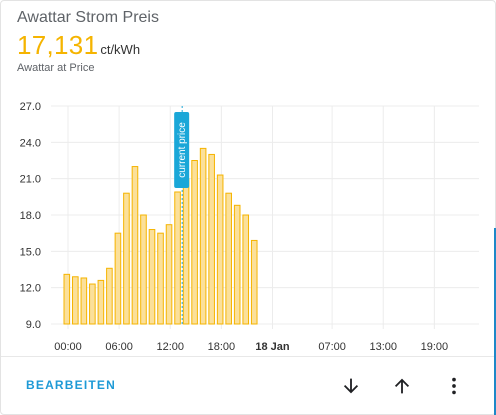 This screenshot has width=496, height=415. I want to click on current-price-label: current price, so click(182, 150).